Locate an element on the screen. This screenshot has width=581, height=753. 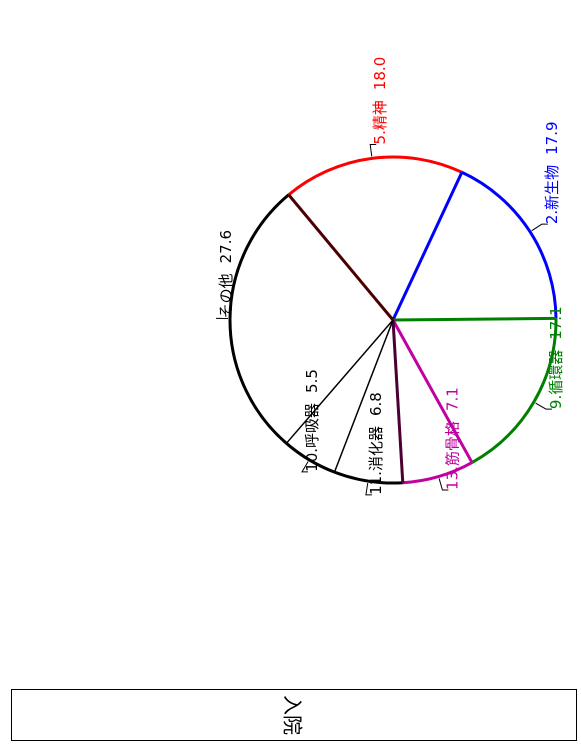
pie-label-value-4: 5.5 is located at coordinates (311, 381).